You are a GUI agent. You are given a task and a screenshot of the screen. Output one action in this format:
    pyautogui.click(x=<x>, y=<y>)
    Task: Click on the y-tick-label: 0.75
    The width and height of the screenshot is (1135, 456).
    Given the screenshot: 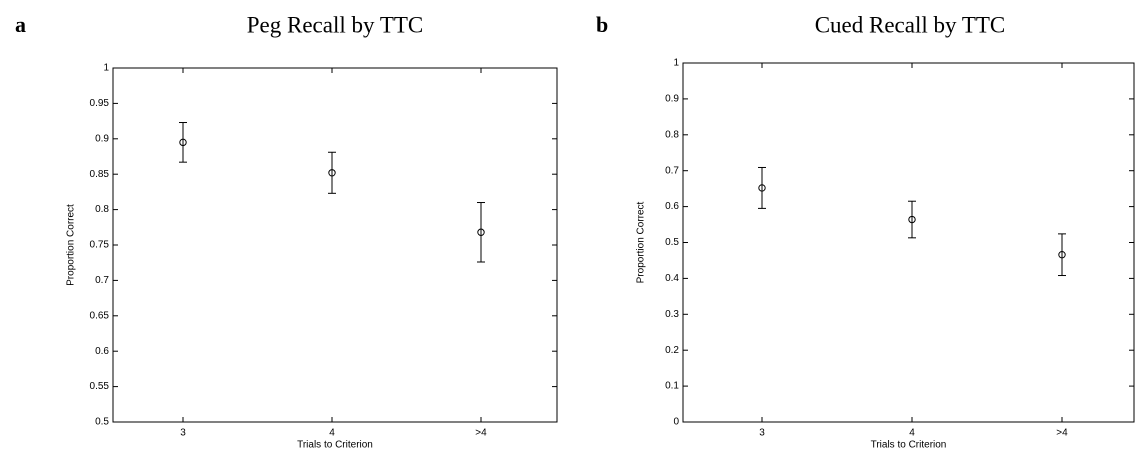 What is the action you would take?
    pyautogui.click(x=100, y=245)
    